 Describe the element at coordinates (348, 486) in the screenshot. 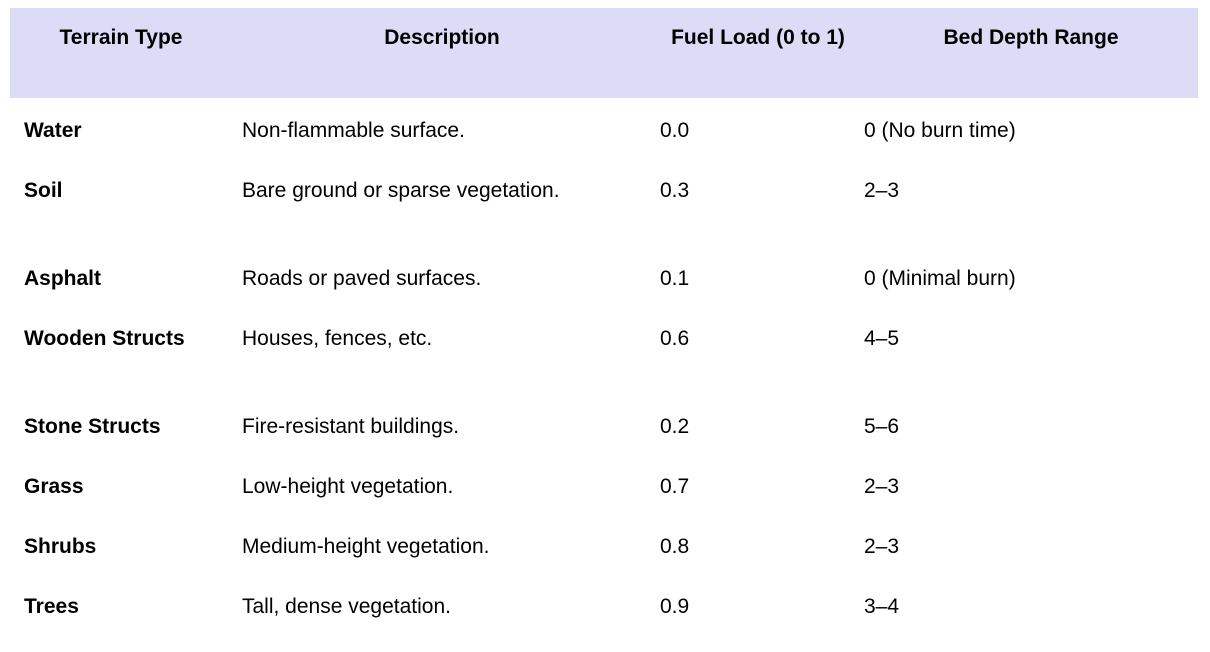

I see `cell-description: Low-height vegetation.` at that location.